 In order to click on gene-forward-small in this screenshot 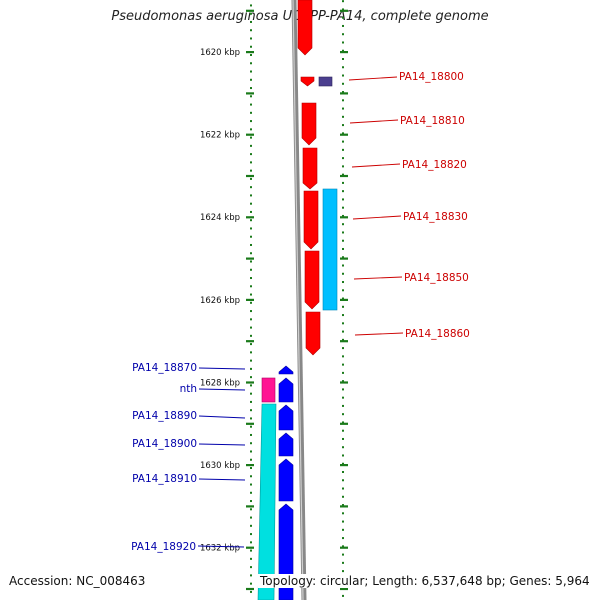, I will do `click(307, 81)`.